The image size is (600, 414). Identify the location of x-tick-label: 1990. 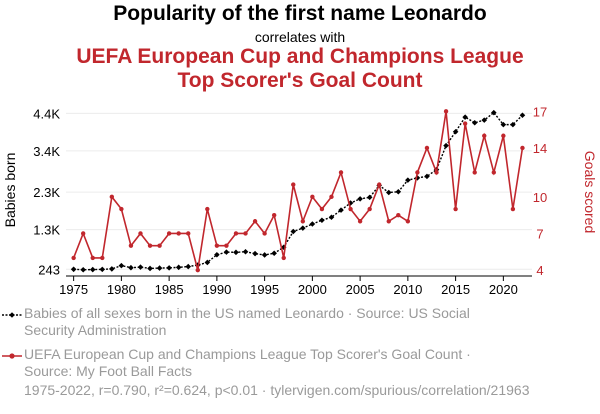
(216, 289).